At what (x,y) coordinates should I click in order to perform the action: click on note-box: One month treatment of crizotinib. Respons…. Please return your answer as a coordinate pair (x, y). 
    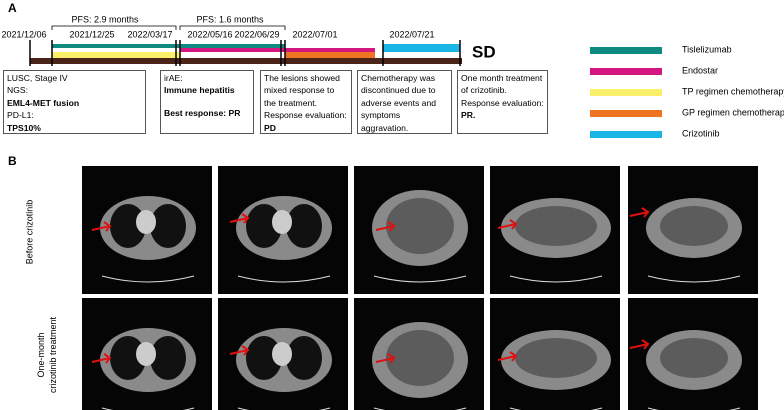
    Looking at the image, I should click on (502, 102).